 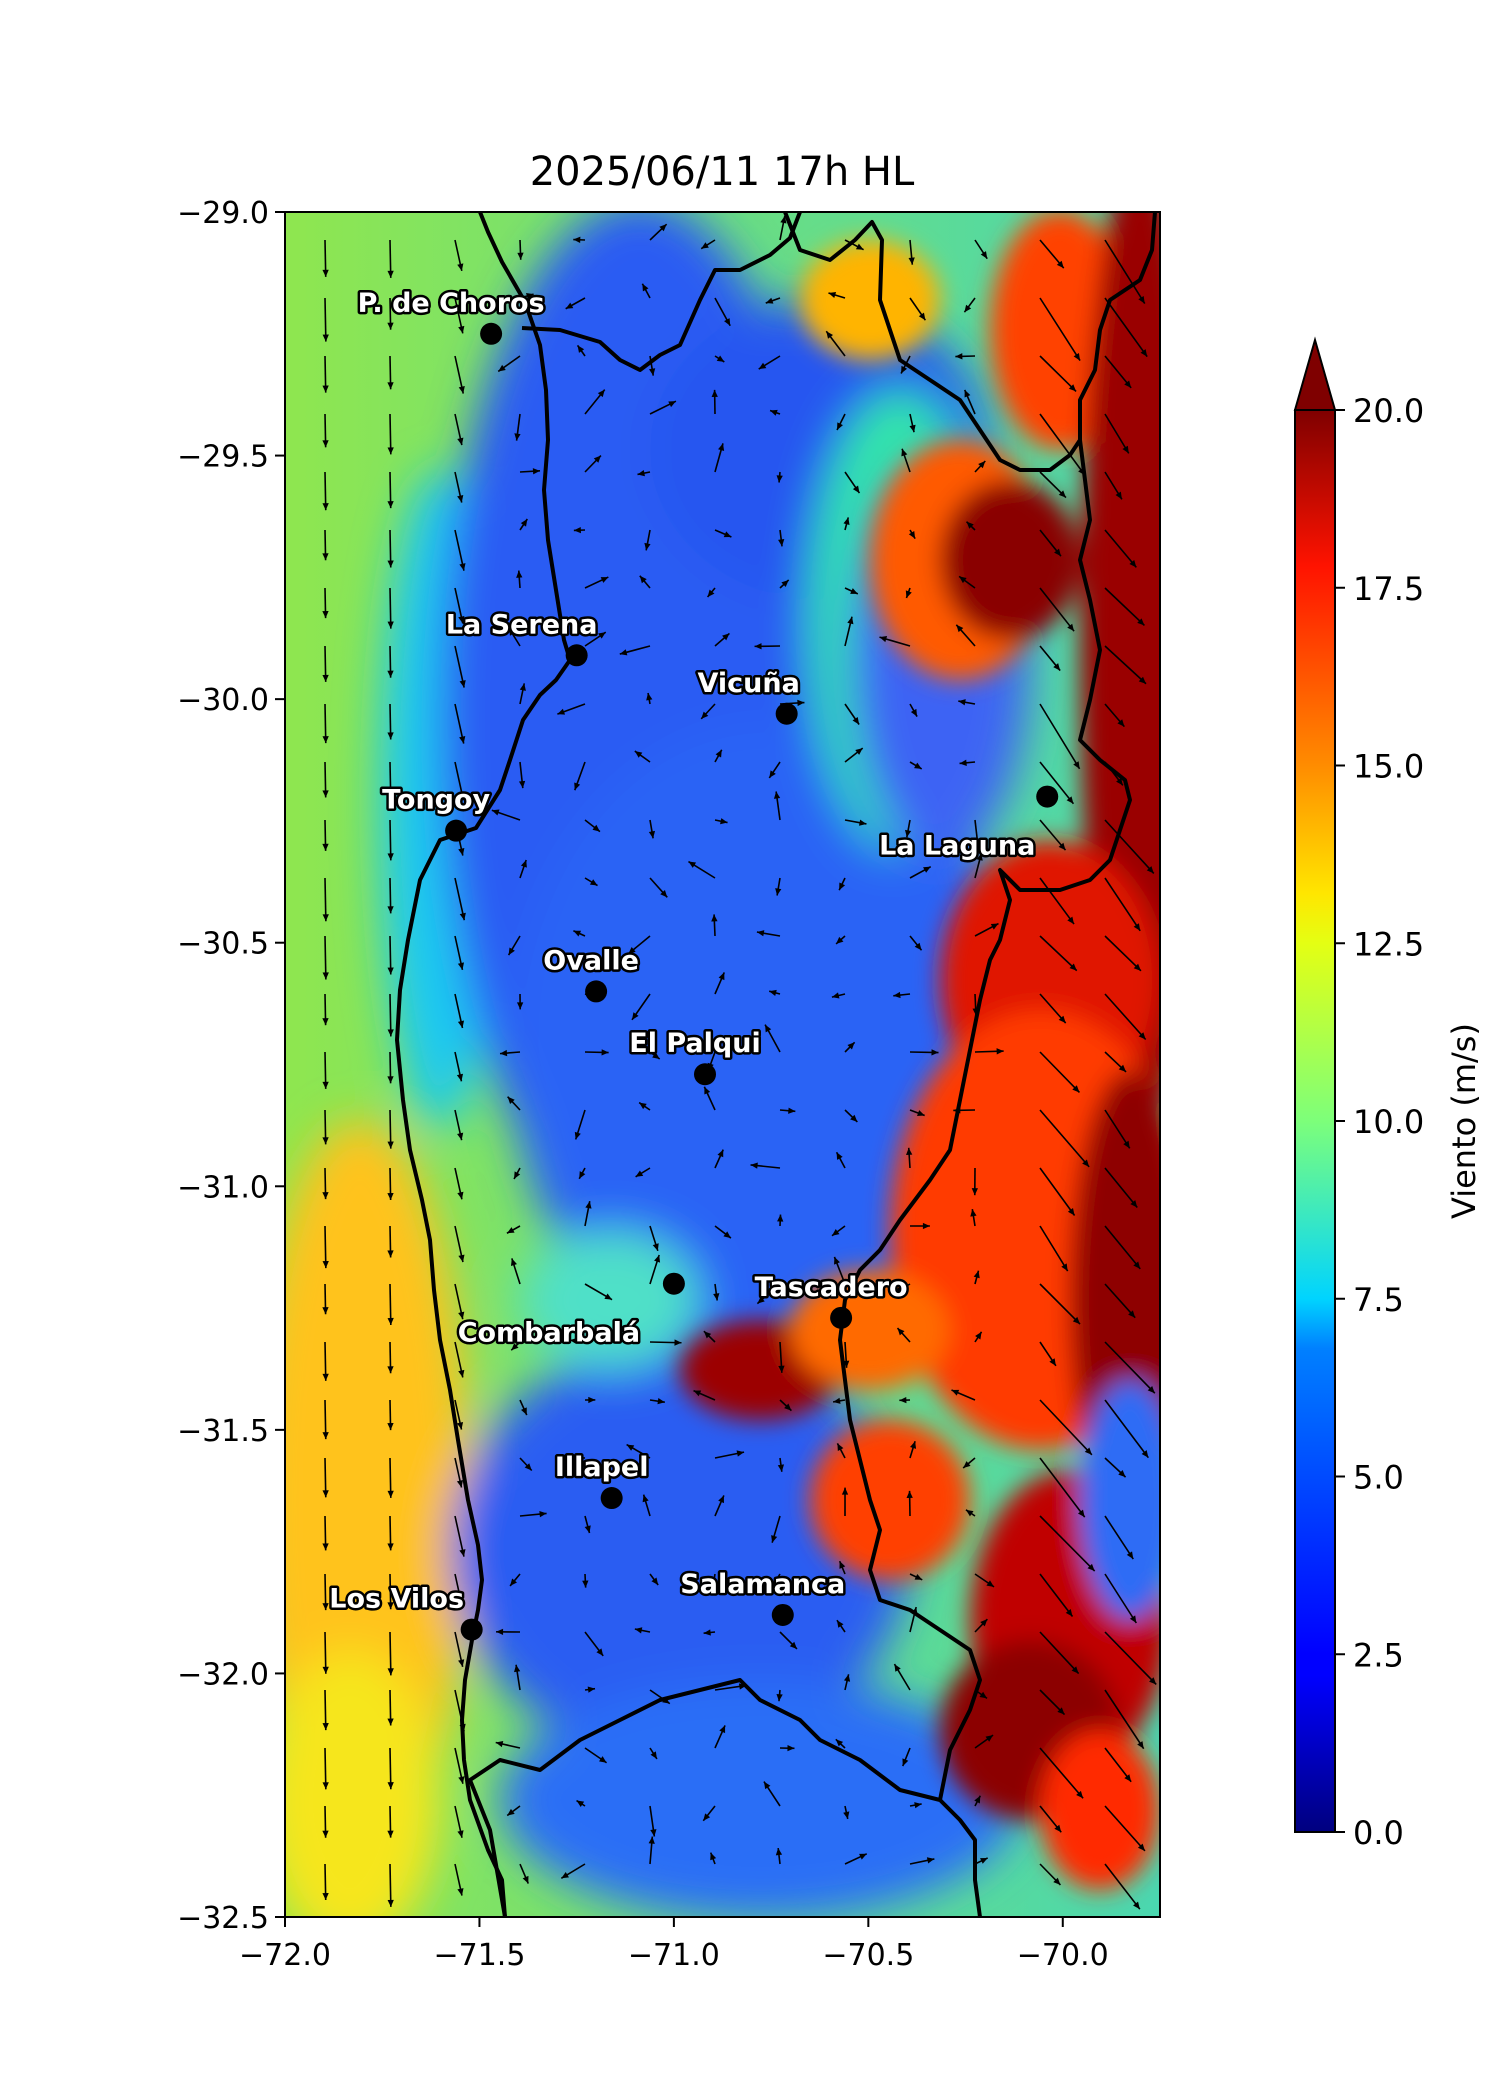 What do you see at coordinates (436, 812) in the screenshot?
I see `city-marker: Tongoy` at bounding box center [436, 812].